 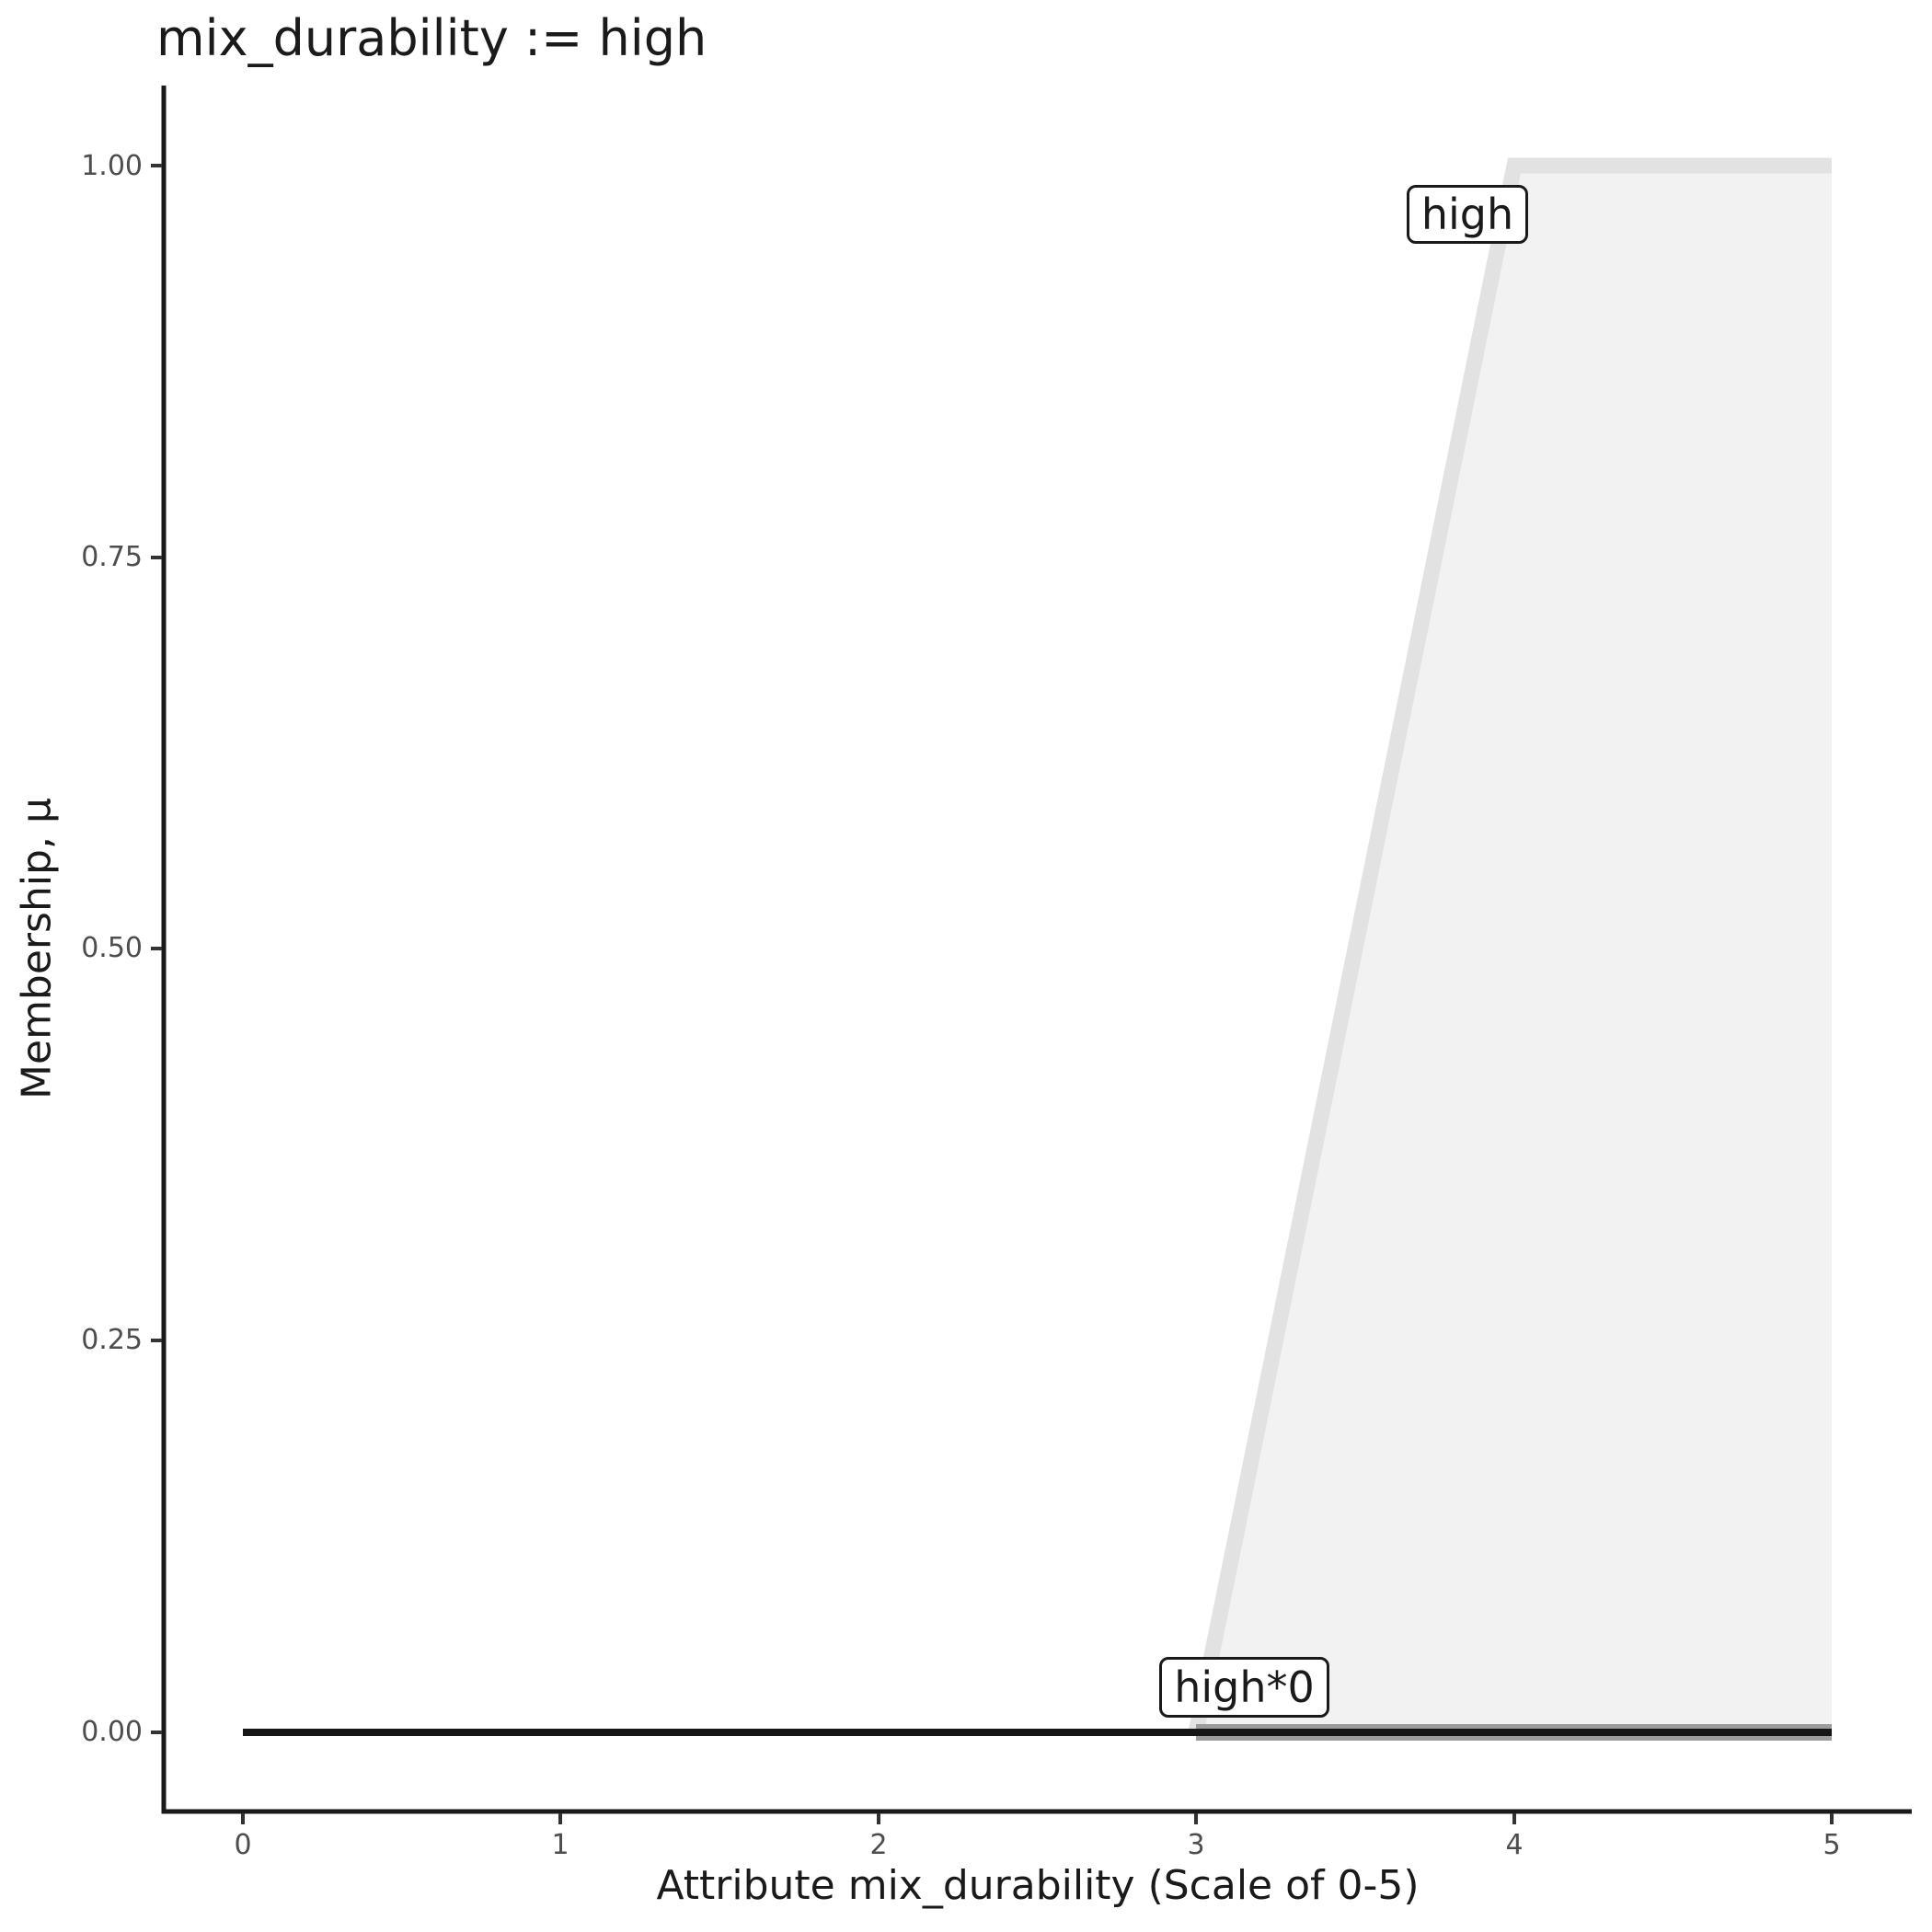 I want to click on x-tick-label-4: 4, so click(x=1514, y=1845).